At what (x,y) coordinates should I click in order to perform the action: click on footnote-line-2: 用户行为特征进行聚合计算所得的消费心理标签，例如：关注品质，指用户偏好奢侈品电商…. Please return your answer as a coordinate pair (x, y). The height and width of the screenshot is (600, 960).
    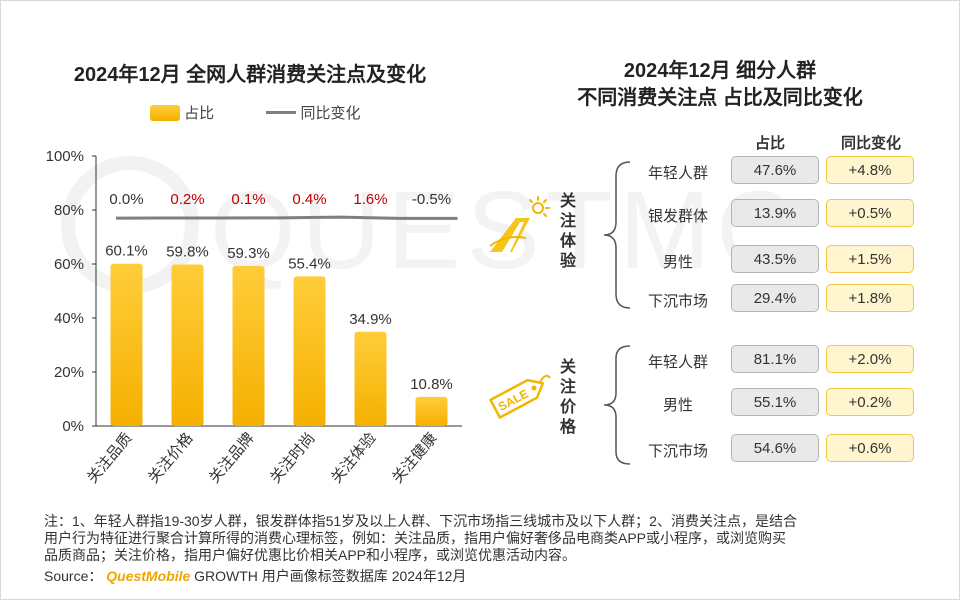
    Looking at the image, I should click on (415, 538).